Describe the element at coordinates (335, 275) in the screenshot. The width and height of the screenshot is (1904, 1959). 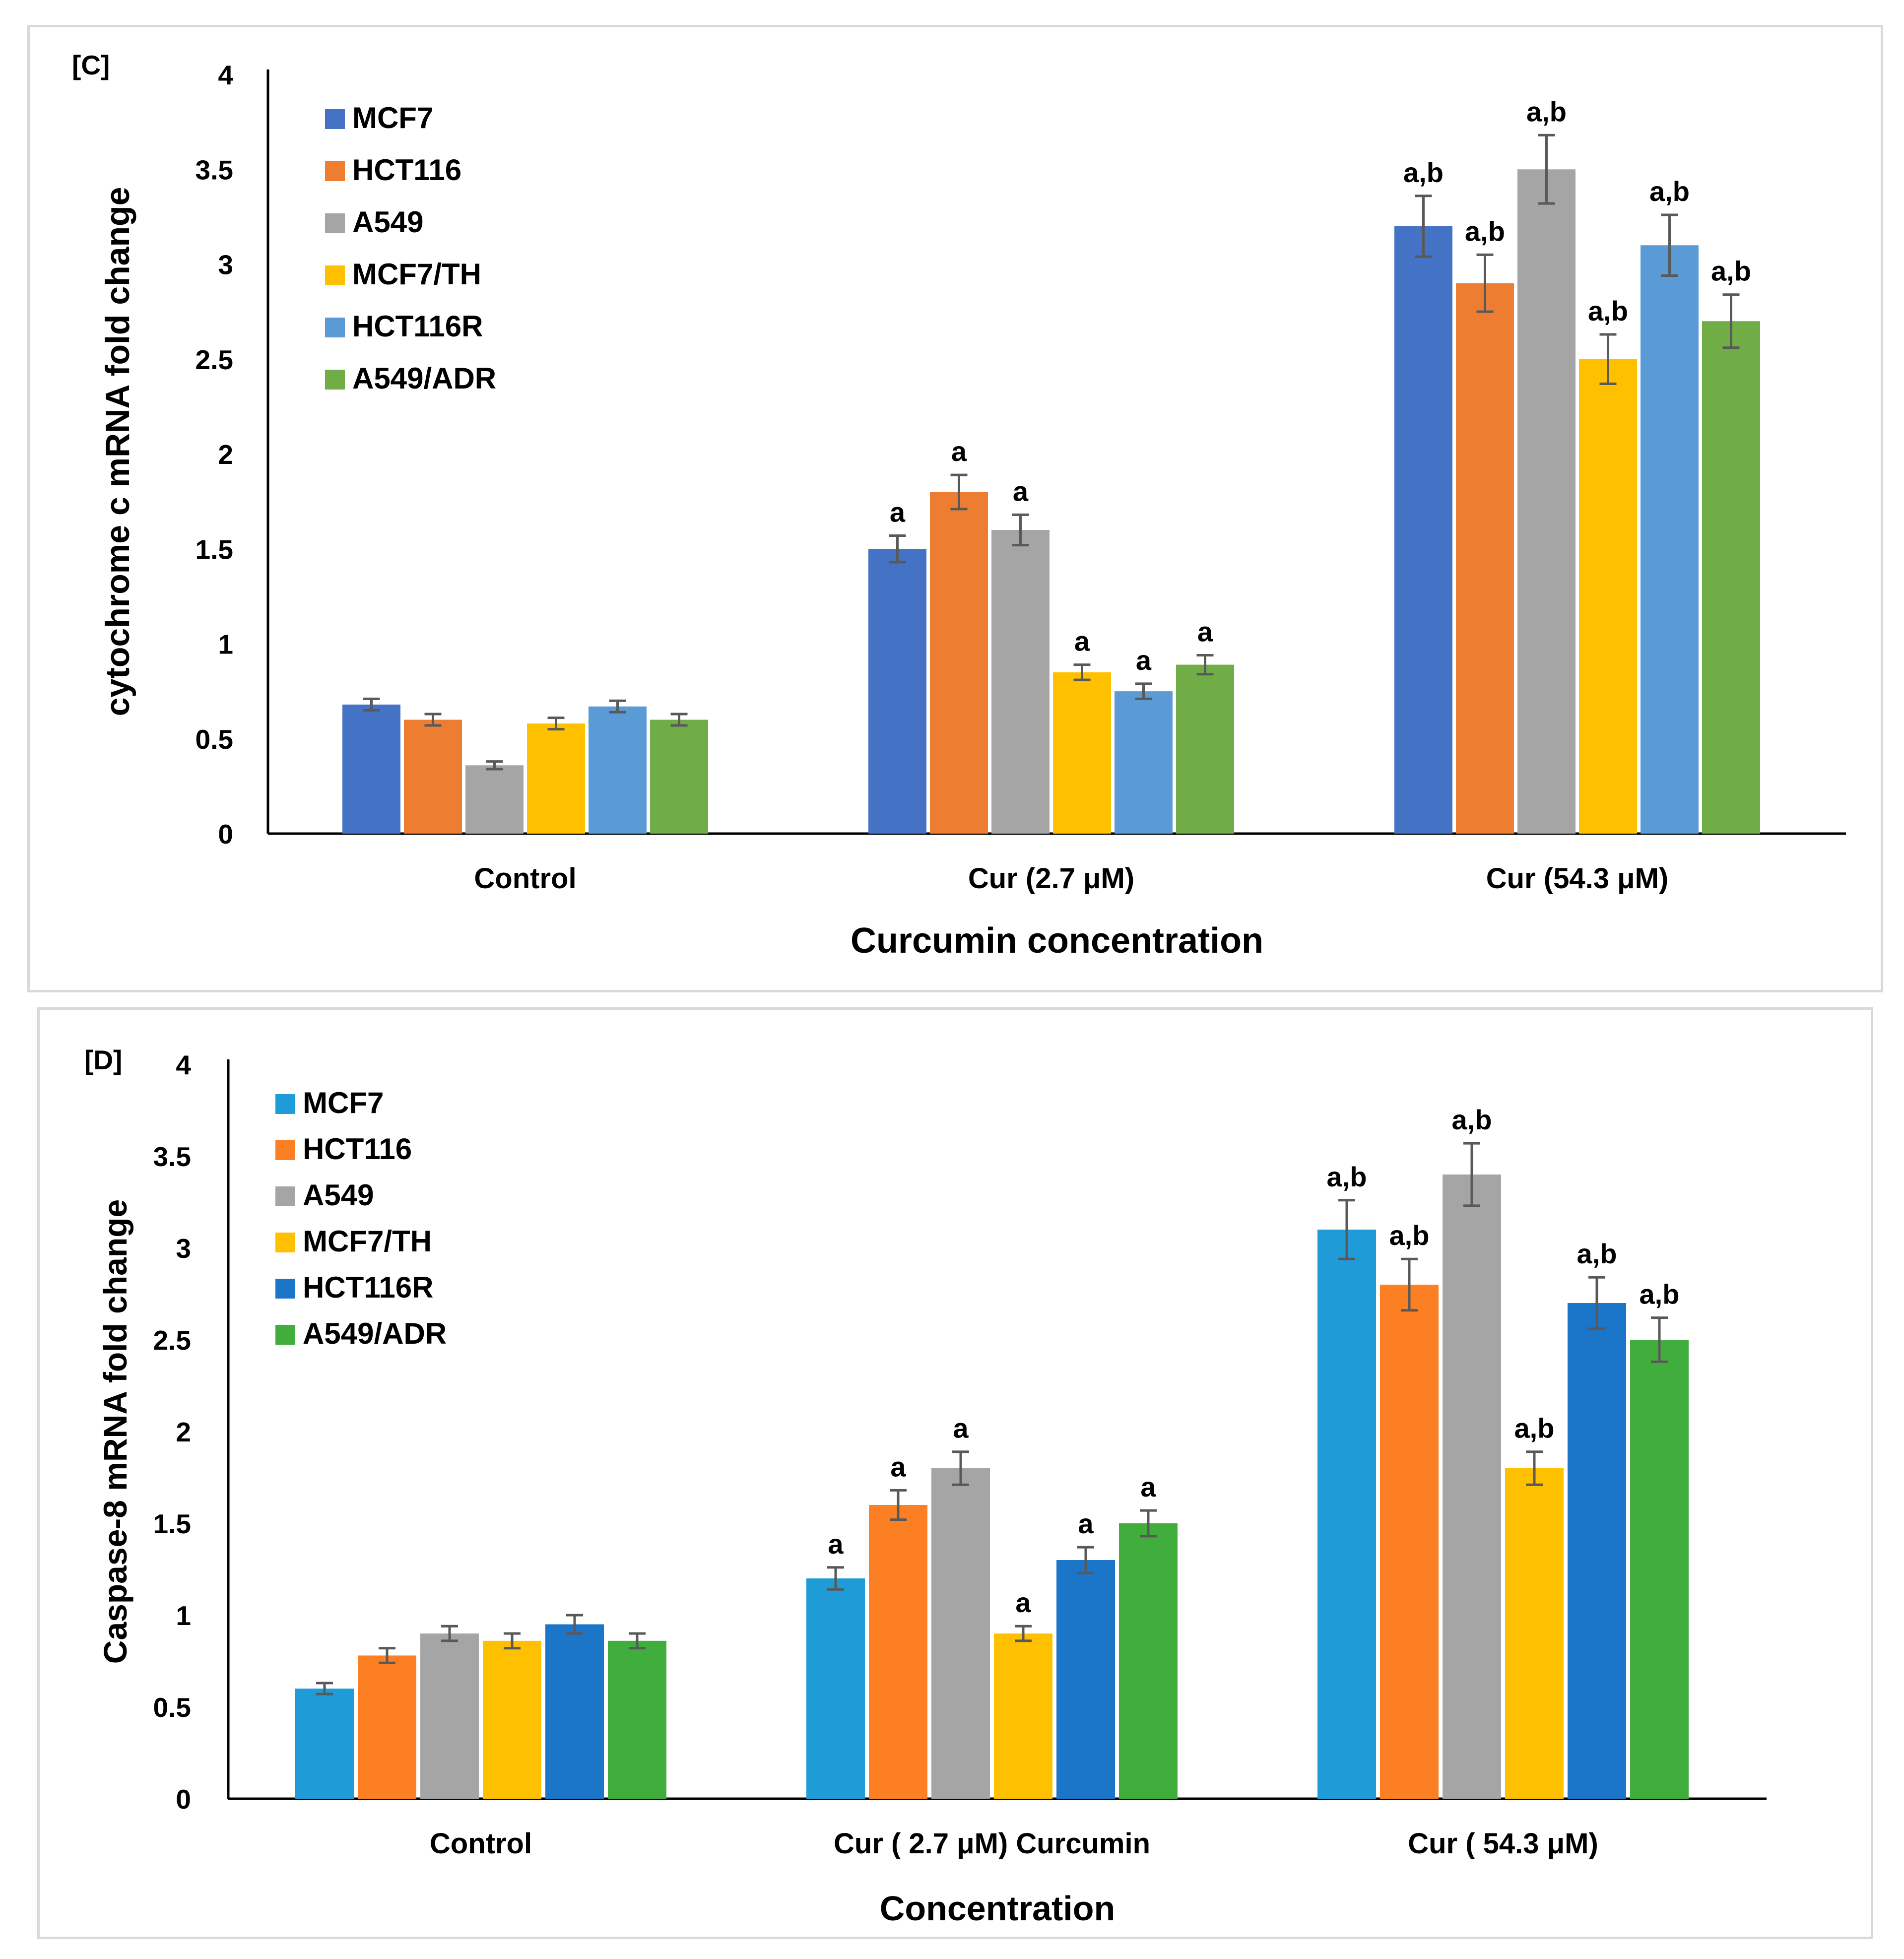
I see `legend-swatch-mcf7-th` at that location.